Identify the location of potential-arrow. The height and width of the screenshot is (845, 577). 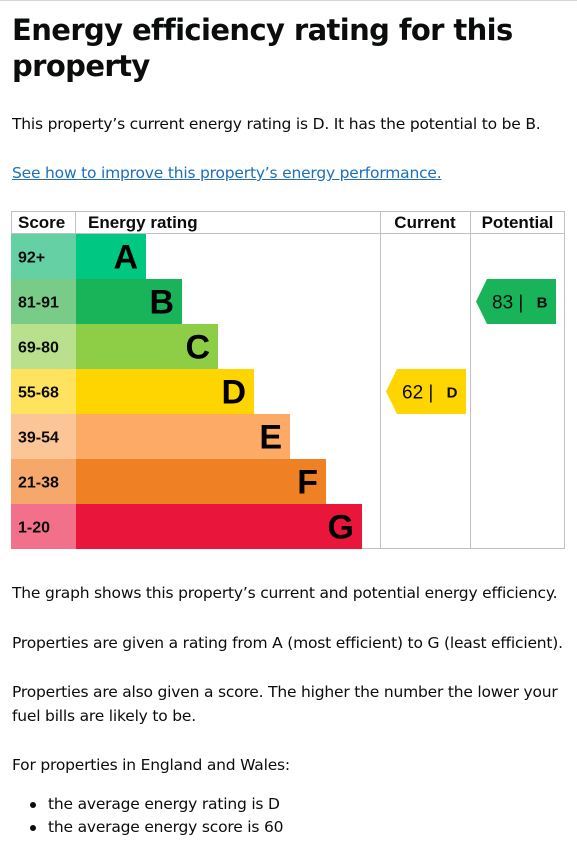
(516, 301).